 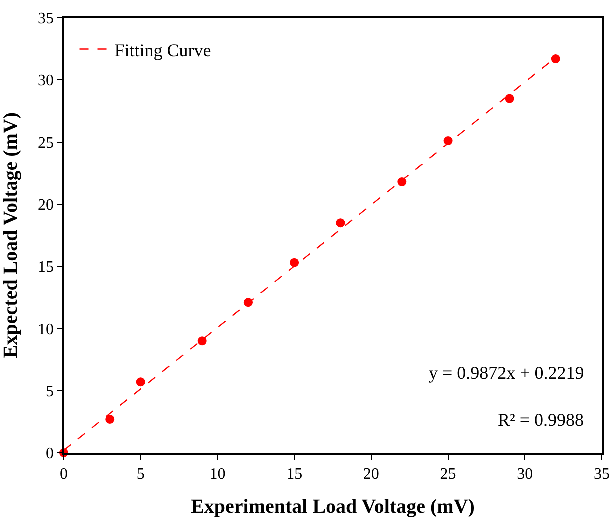 What do you see at coordinates (448, 474) in the screenshot?
I see `x-tick-label: 25` at bounding box center [448, 474].